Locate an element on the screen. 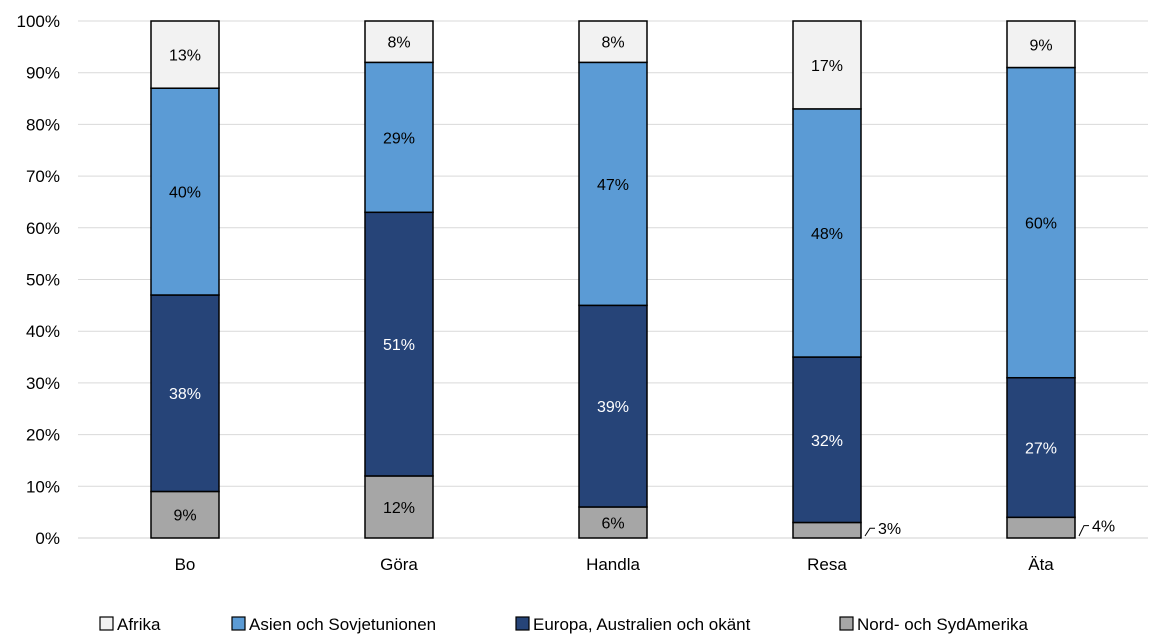 The width and height of the screenshot is (1158, 634). data-label: 13% is located at coordinates (185, 56).